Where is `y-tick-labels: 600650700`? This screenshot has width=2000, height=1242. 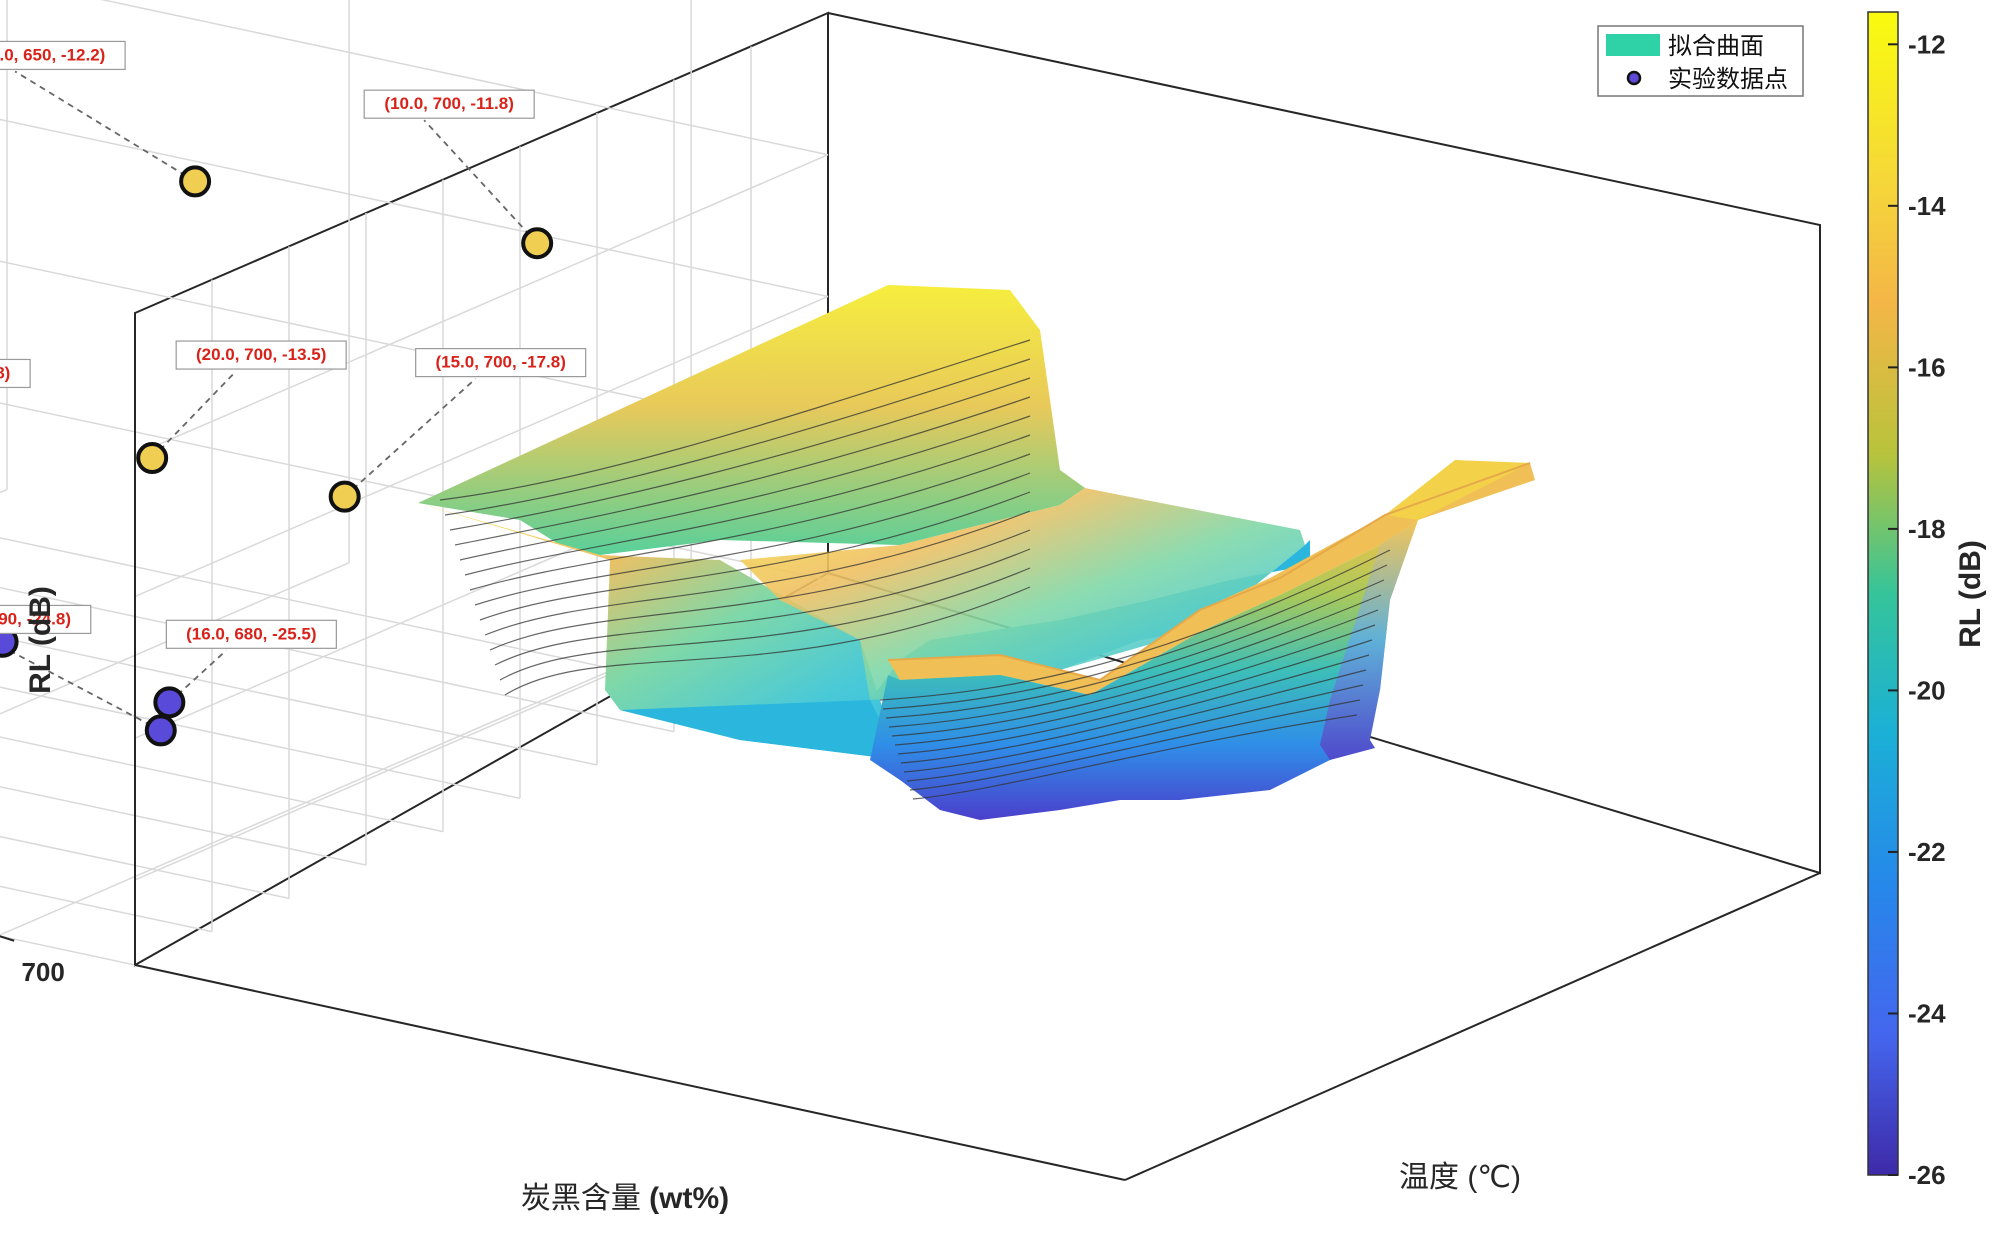
y-tick-labels: 600650700 is located at coordinates (32, 961).